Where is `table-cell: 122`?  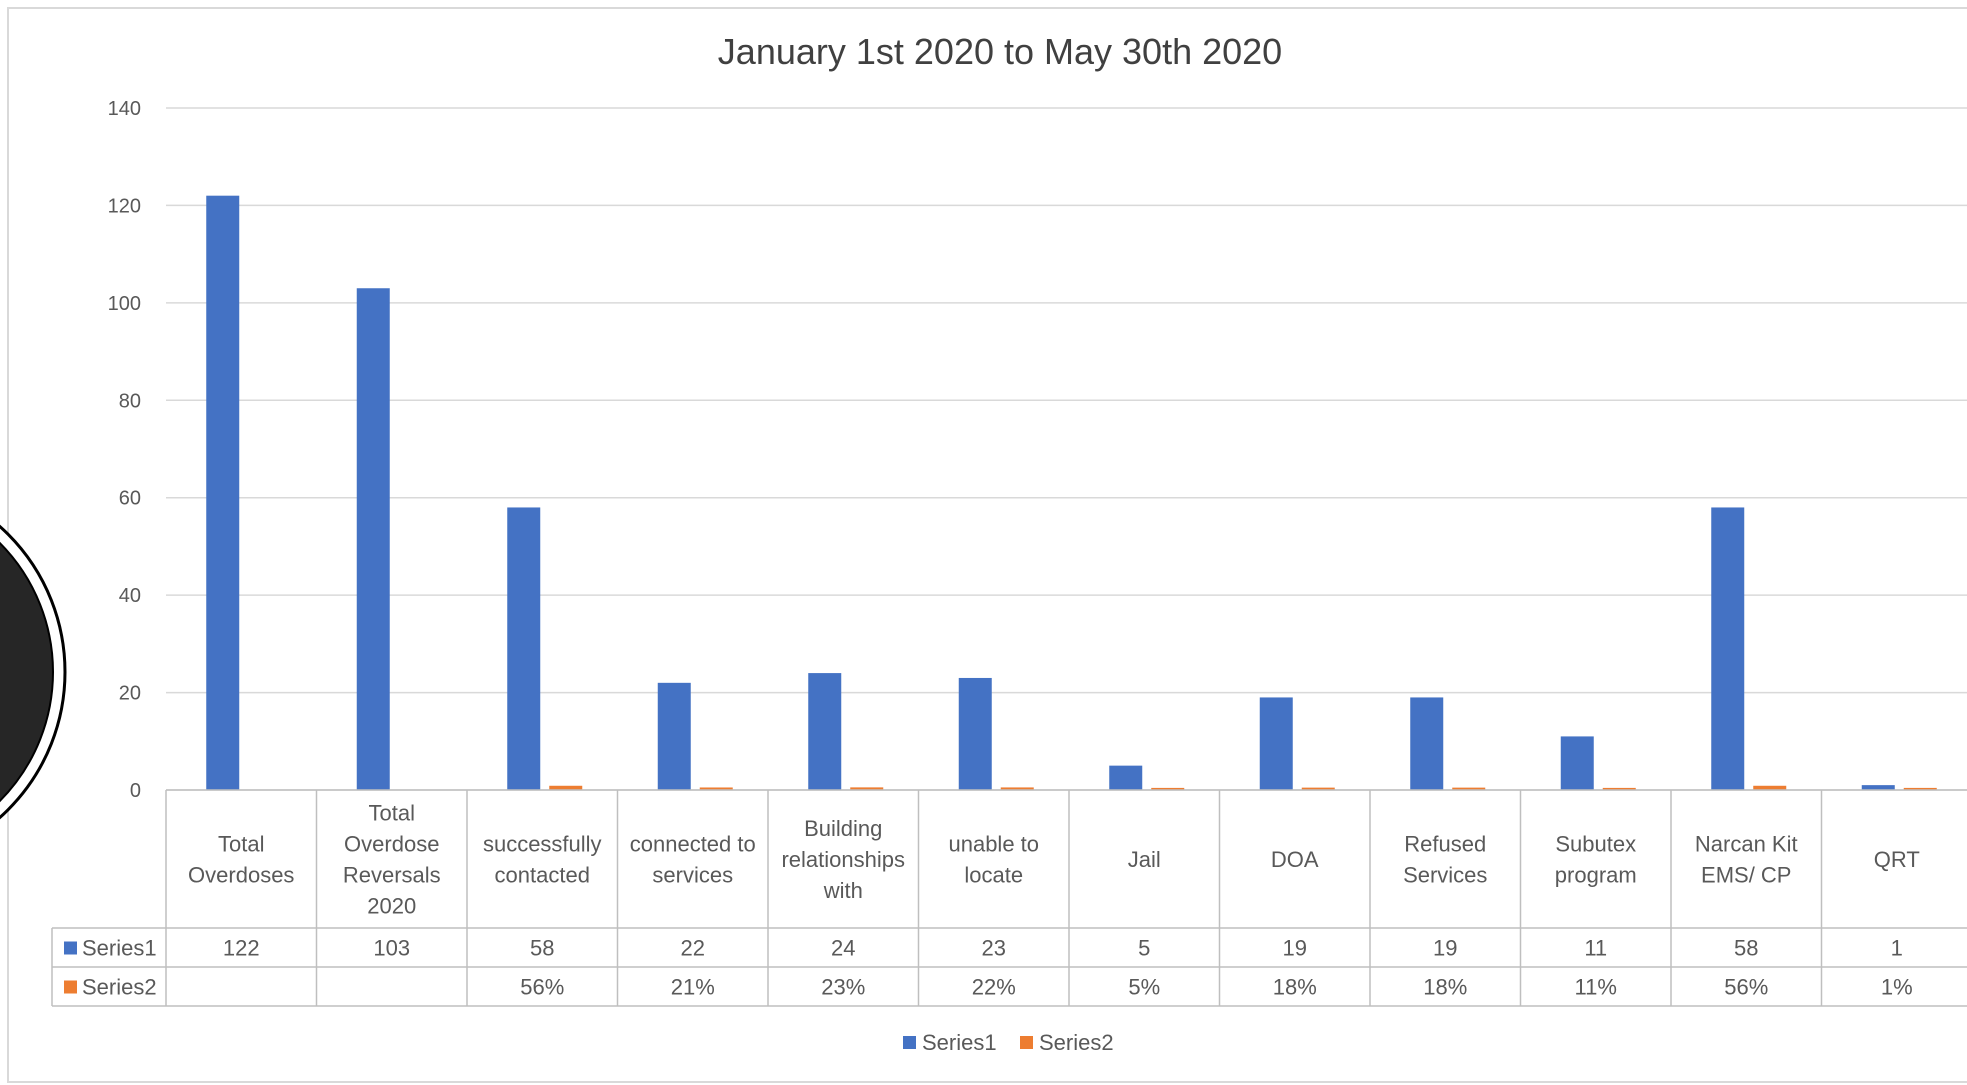
table-cell: 122 is located at coordinates (241, 948).